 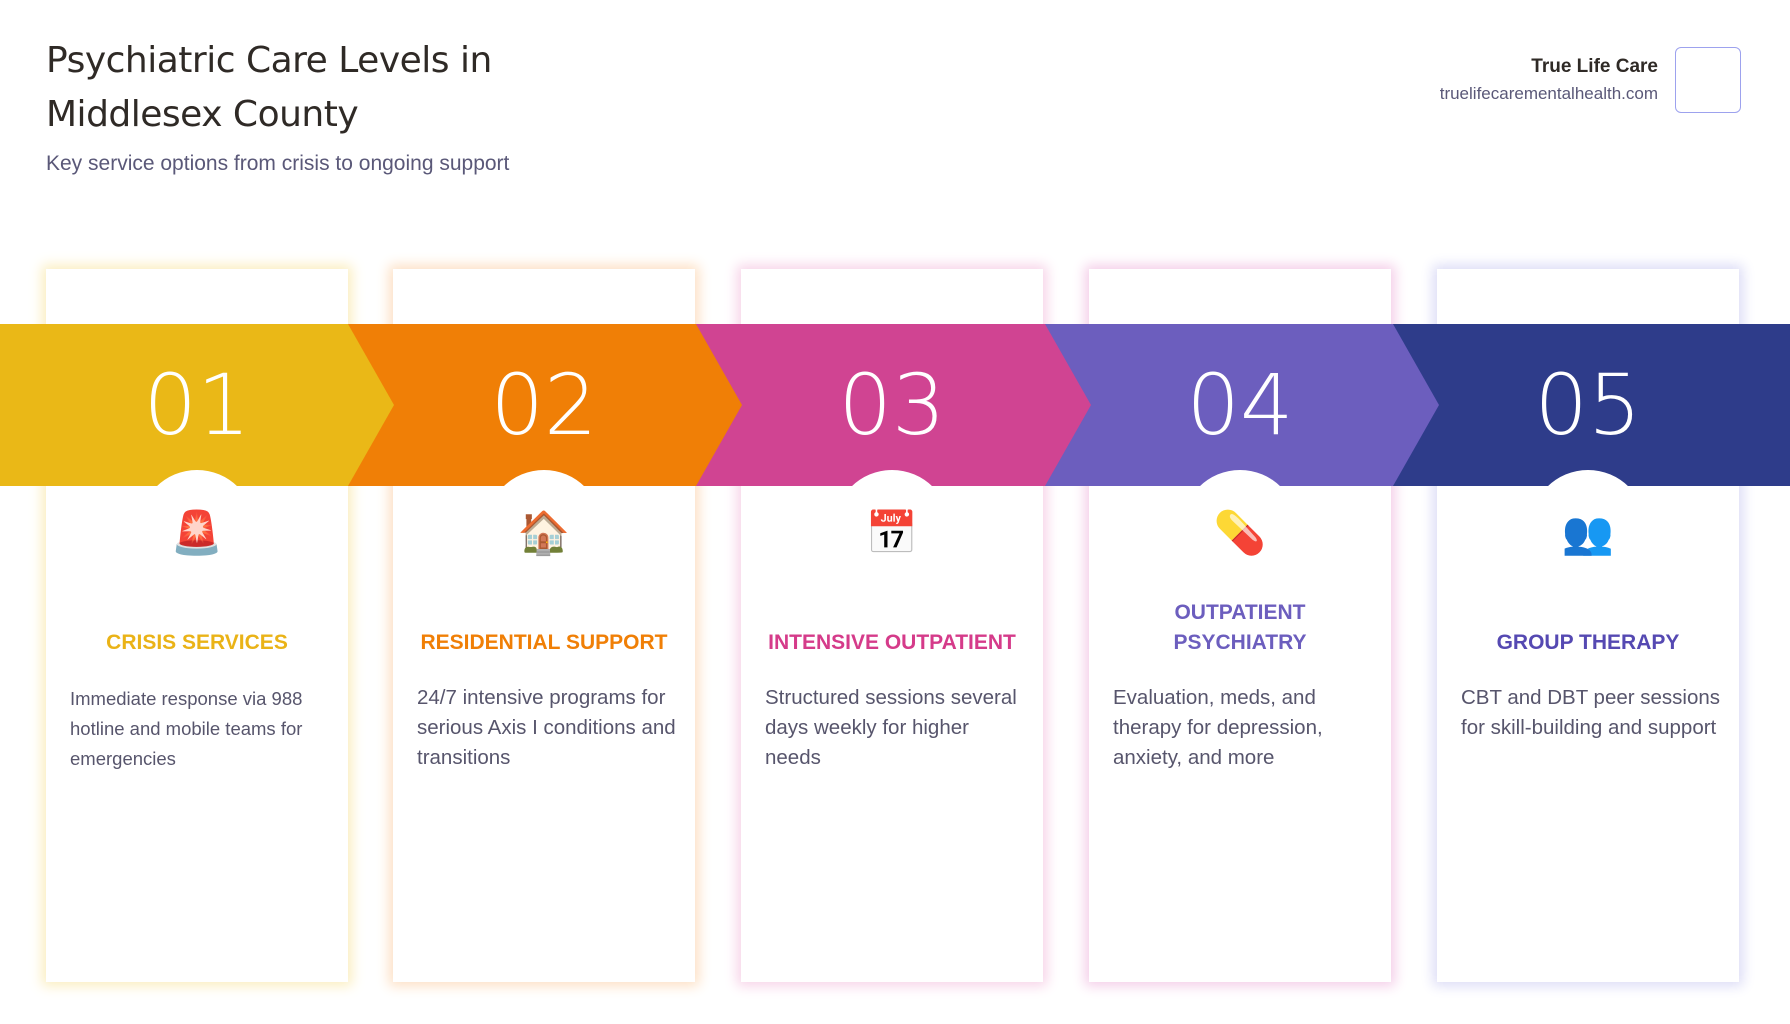 I want to click on step-number: 02, so click(x=544, y=405).